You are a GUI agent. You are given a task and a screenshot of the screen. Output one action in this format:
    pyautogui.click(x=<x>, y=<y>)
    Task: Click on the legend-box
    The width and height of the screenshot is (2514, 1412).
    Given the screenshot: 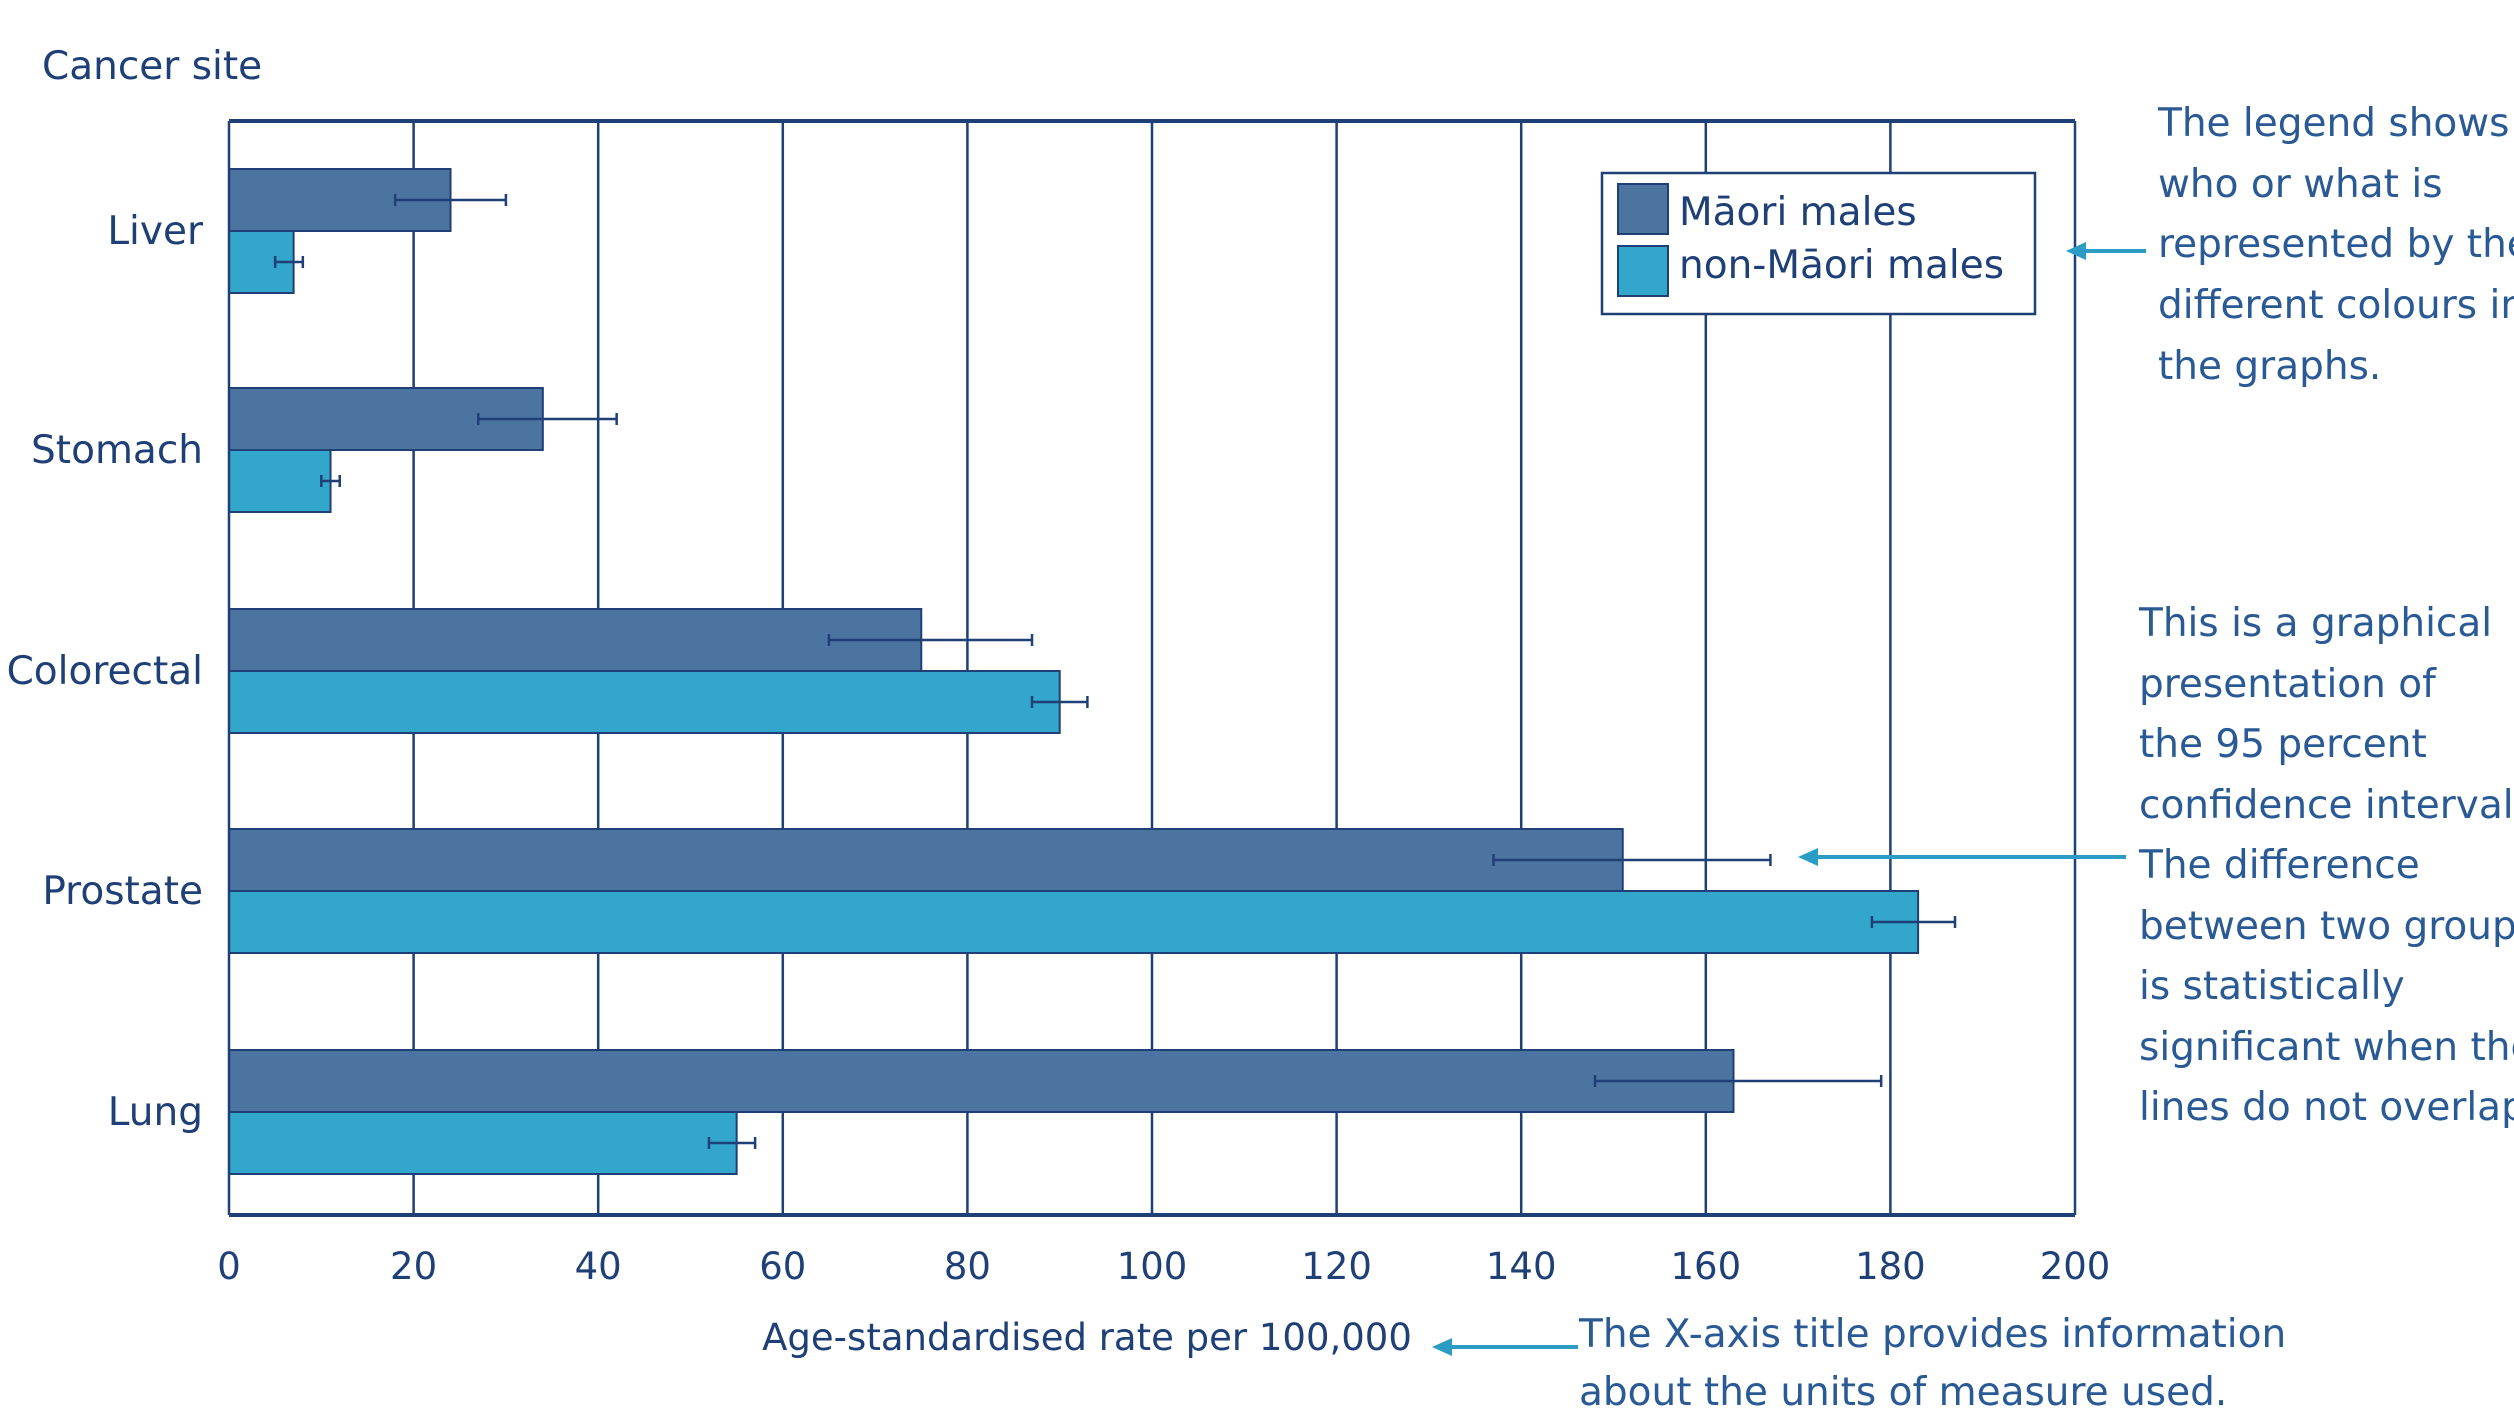 What is the action you would take?
    pyautogui.click(x=1818, y=243)
    